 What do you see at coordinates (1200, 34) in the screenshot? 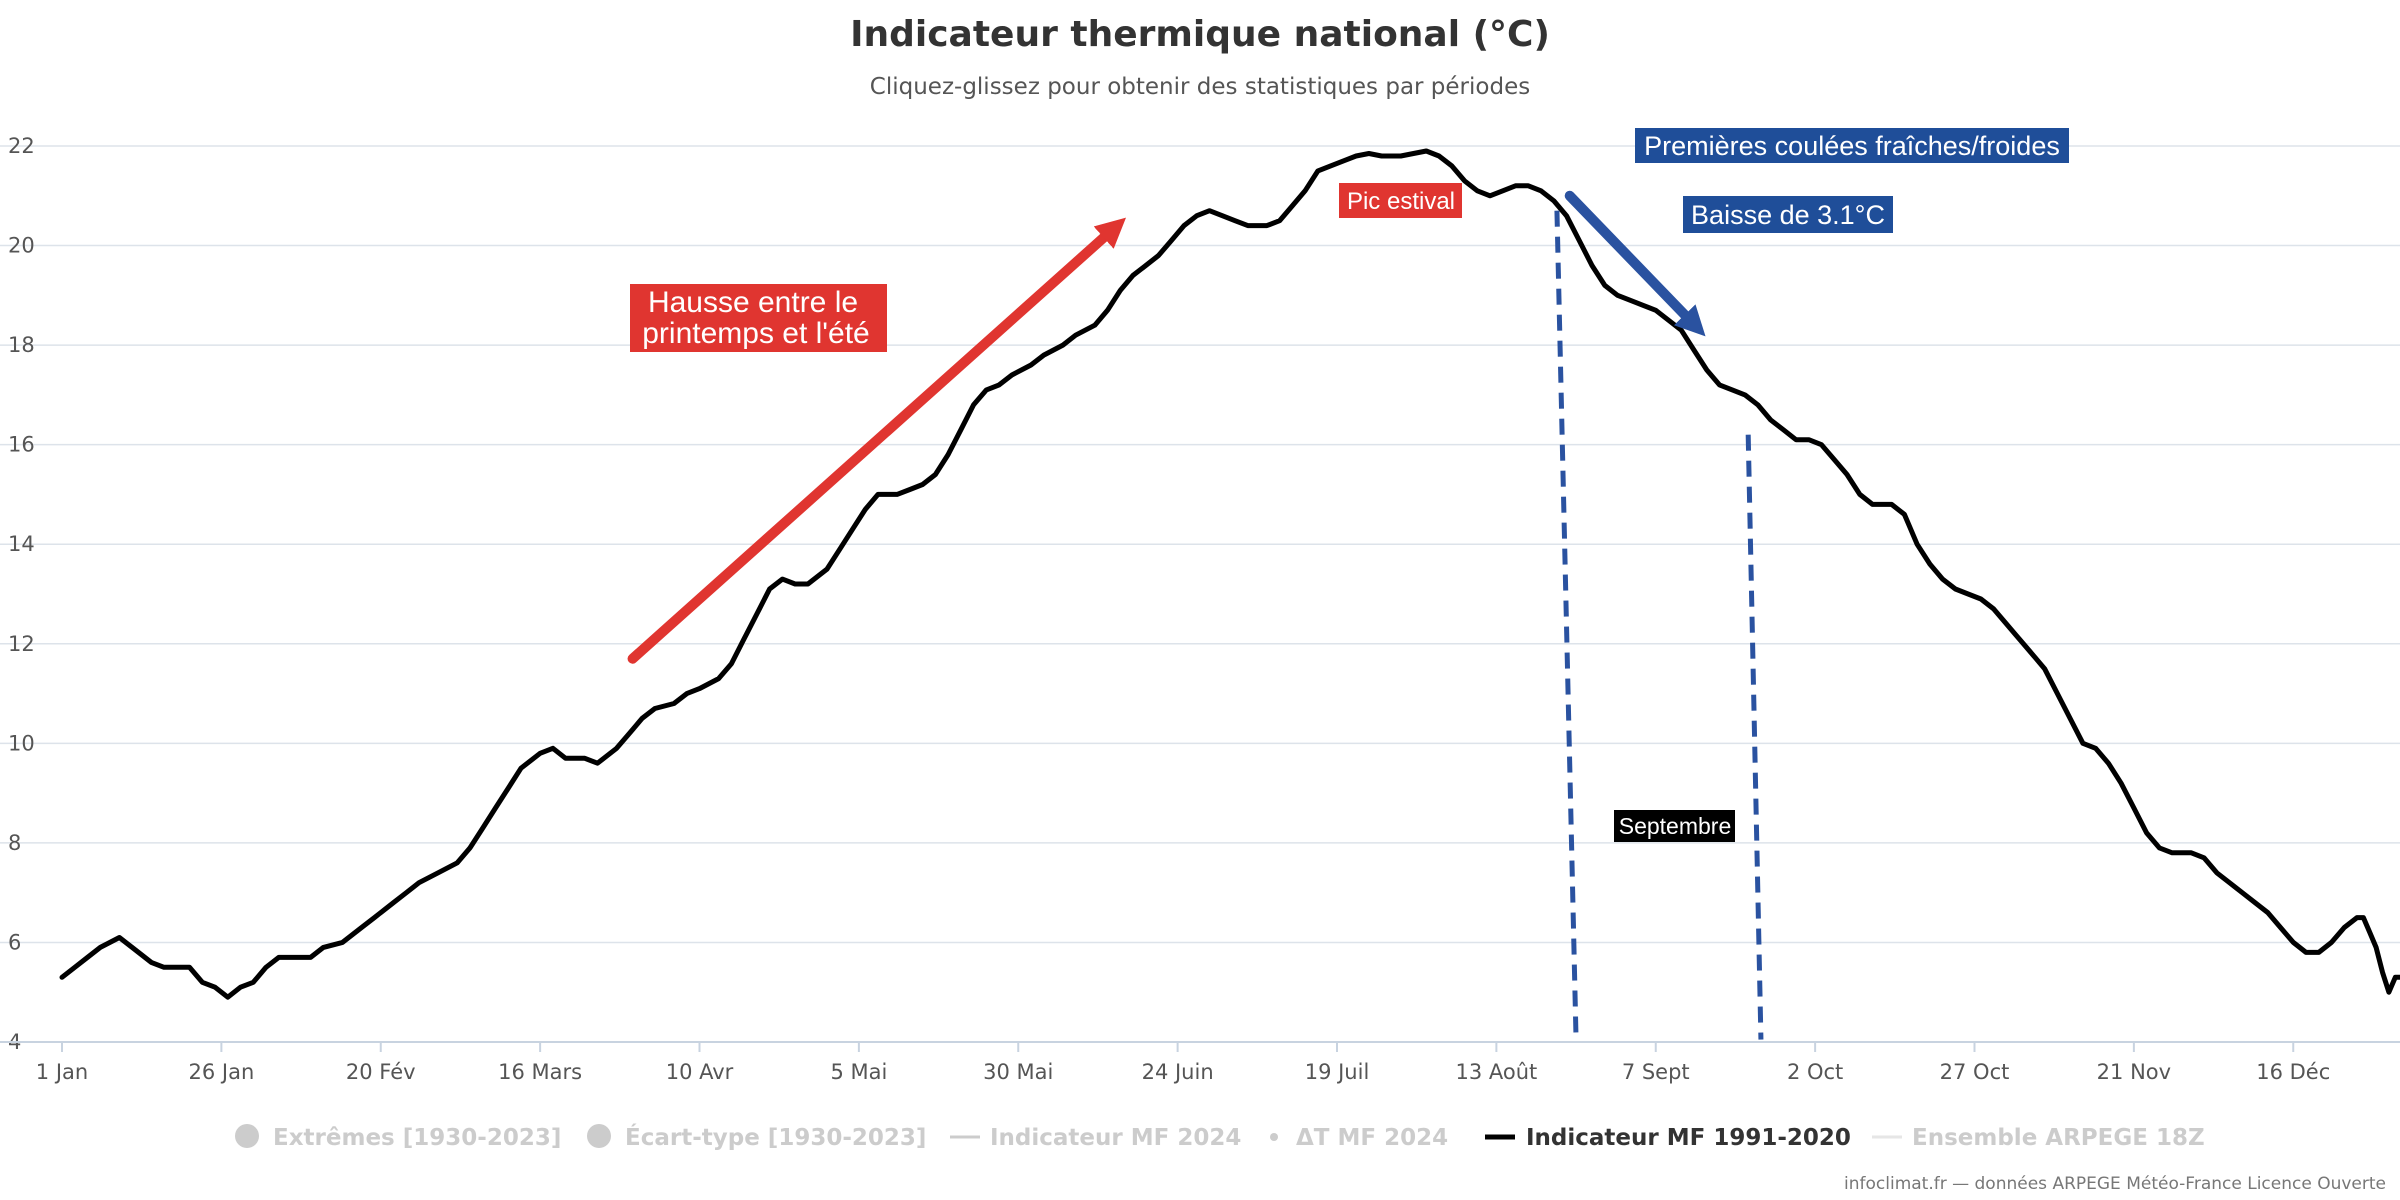
I see `chart-title: Indicateur thermique national (°C)` at bounding box center [1200, 34].